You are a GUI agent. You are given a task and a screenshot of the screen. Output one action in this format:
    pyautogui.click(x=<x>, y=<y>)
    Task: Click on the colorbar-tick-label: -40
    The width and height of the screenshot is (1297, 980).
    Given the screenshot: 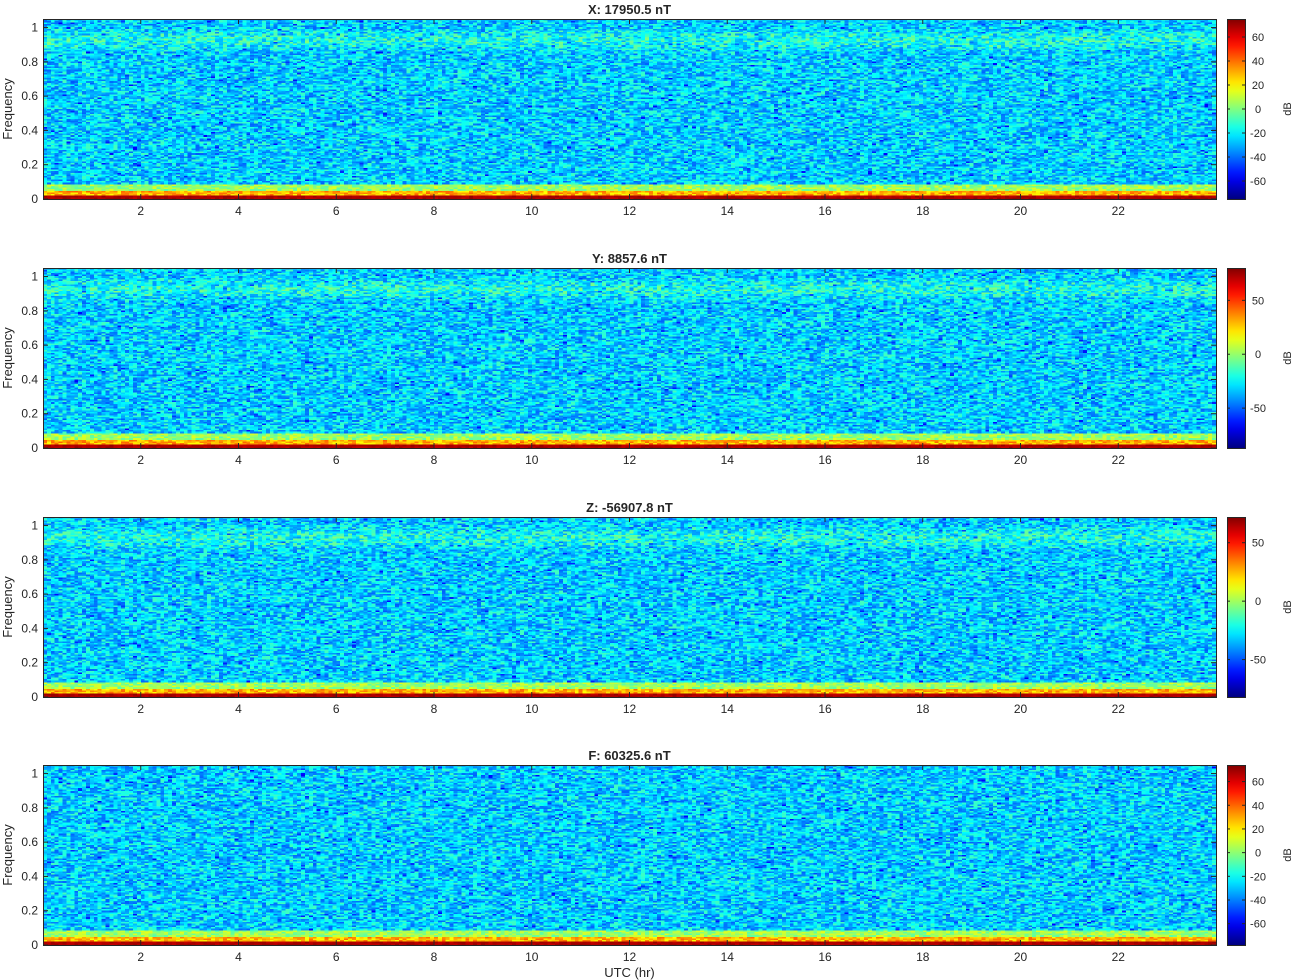 What is the action you would take?
    pyautogui.click(x=1258, y=158)
    